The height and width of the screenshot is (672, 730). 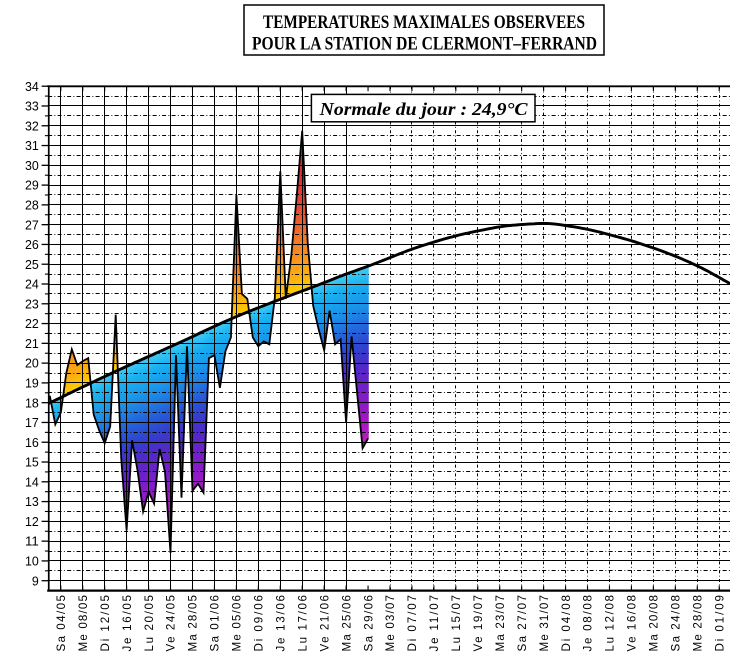 I want to click on svg-text: 27, so click(x=32, y=224).